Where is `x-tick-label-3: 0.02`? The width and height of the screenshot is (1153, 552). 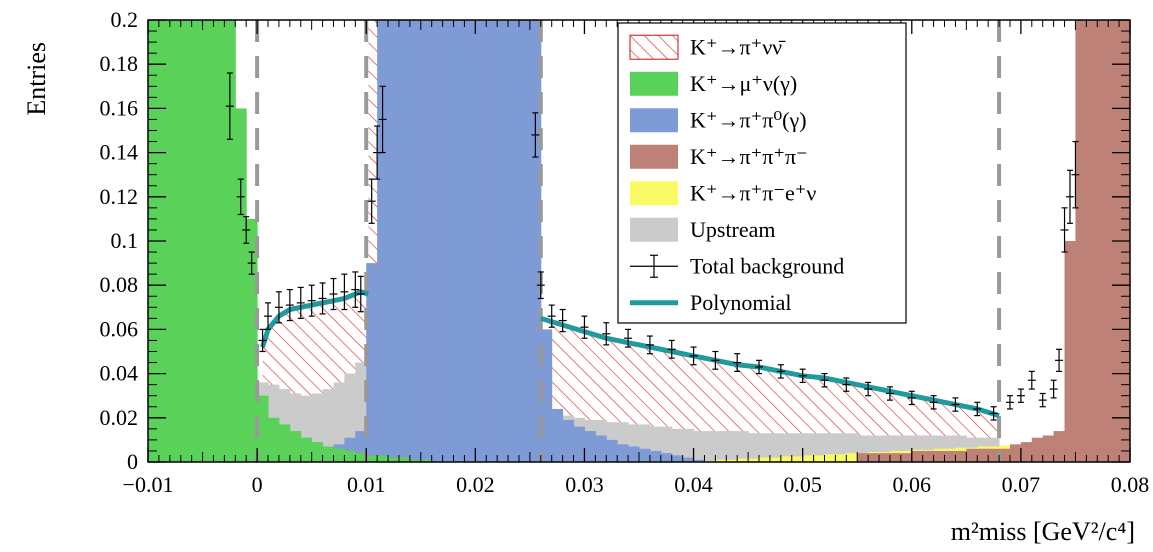
x-tick-label-3: 0.02 is located at coordinates (475, 484).